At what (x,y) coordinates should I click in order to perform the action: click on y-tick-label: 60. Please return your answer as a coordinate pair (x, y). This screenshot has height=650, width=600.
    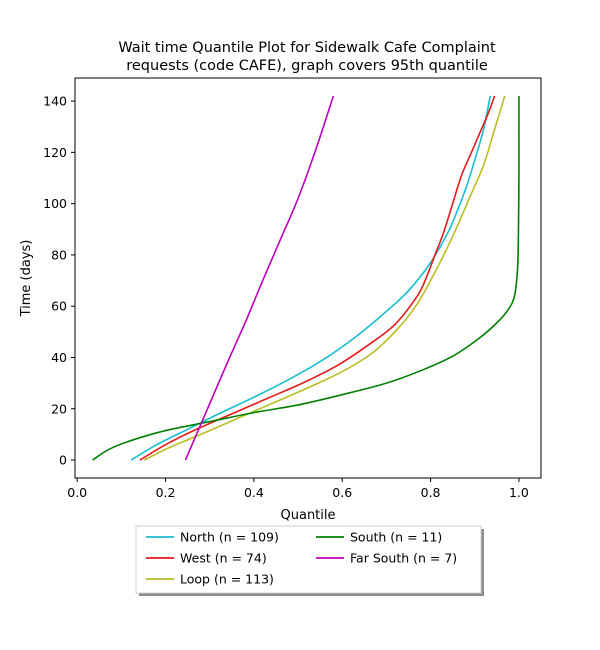
    Looking at the image, I should click on (59, 306).